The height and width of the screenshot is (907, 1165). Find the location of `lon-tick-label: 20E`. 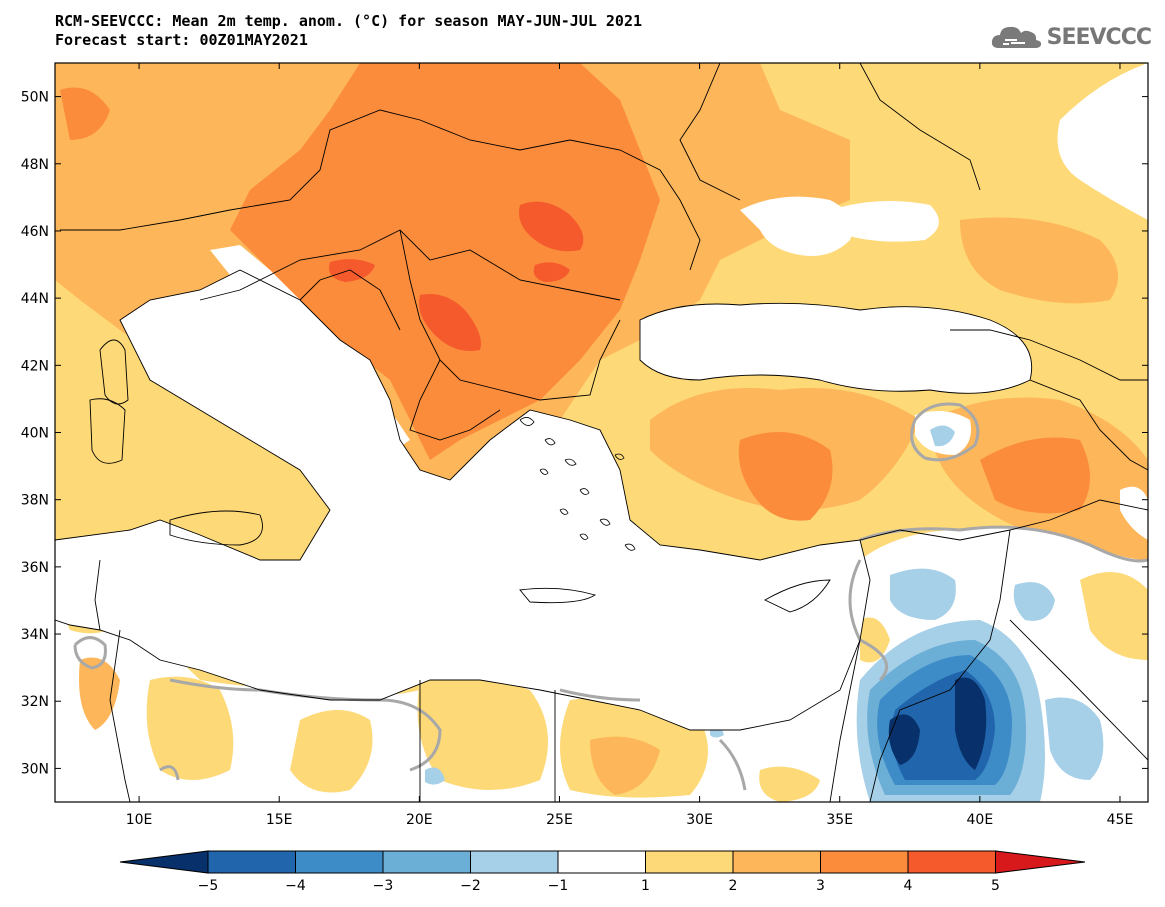

lon-tick-label: 20E is located at coordinates (419, 820).